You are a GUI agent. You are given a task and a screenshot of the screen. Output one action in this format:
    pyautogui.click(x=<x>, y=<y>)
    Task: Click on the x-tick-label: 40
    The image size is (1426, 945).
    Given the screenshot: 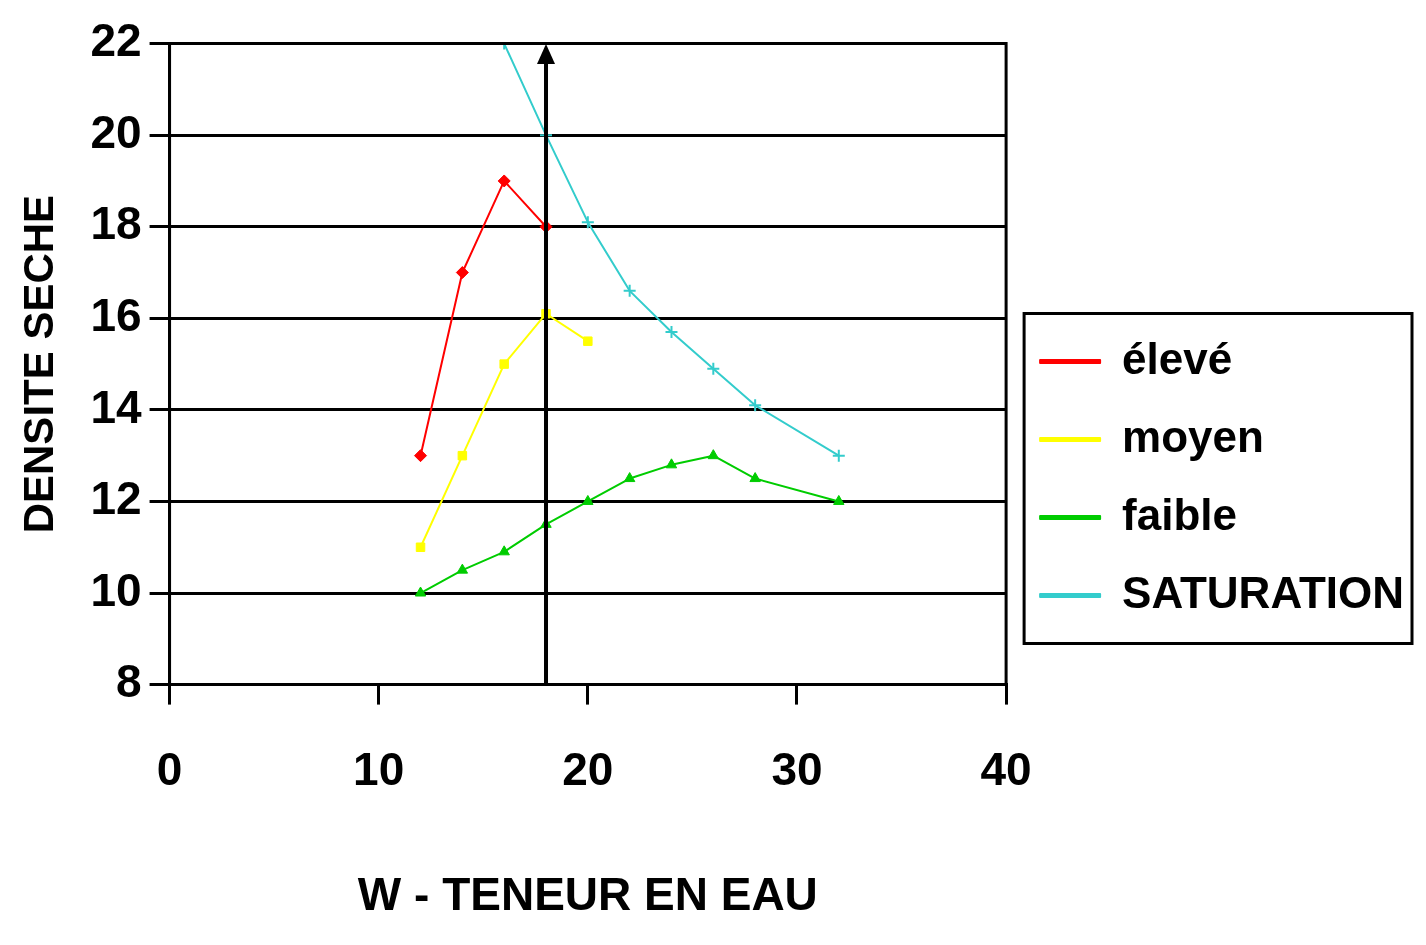 What is the action you would take?
    pyautogui.click(x=1006, y=768)
    